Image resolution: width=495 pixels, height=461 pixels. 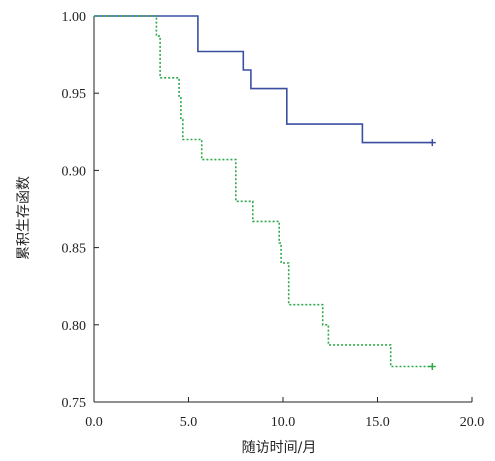 I want to click on x-tick-label: 5.0, so click(x=189, y=422).